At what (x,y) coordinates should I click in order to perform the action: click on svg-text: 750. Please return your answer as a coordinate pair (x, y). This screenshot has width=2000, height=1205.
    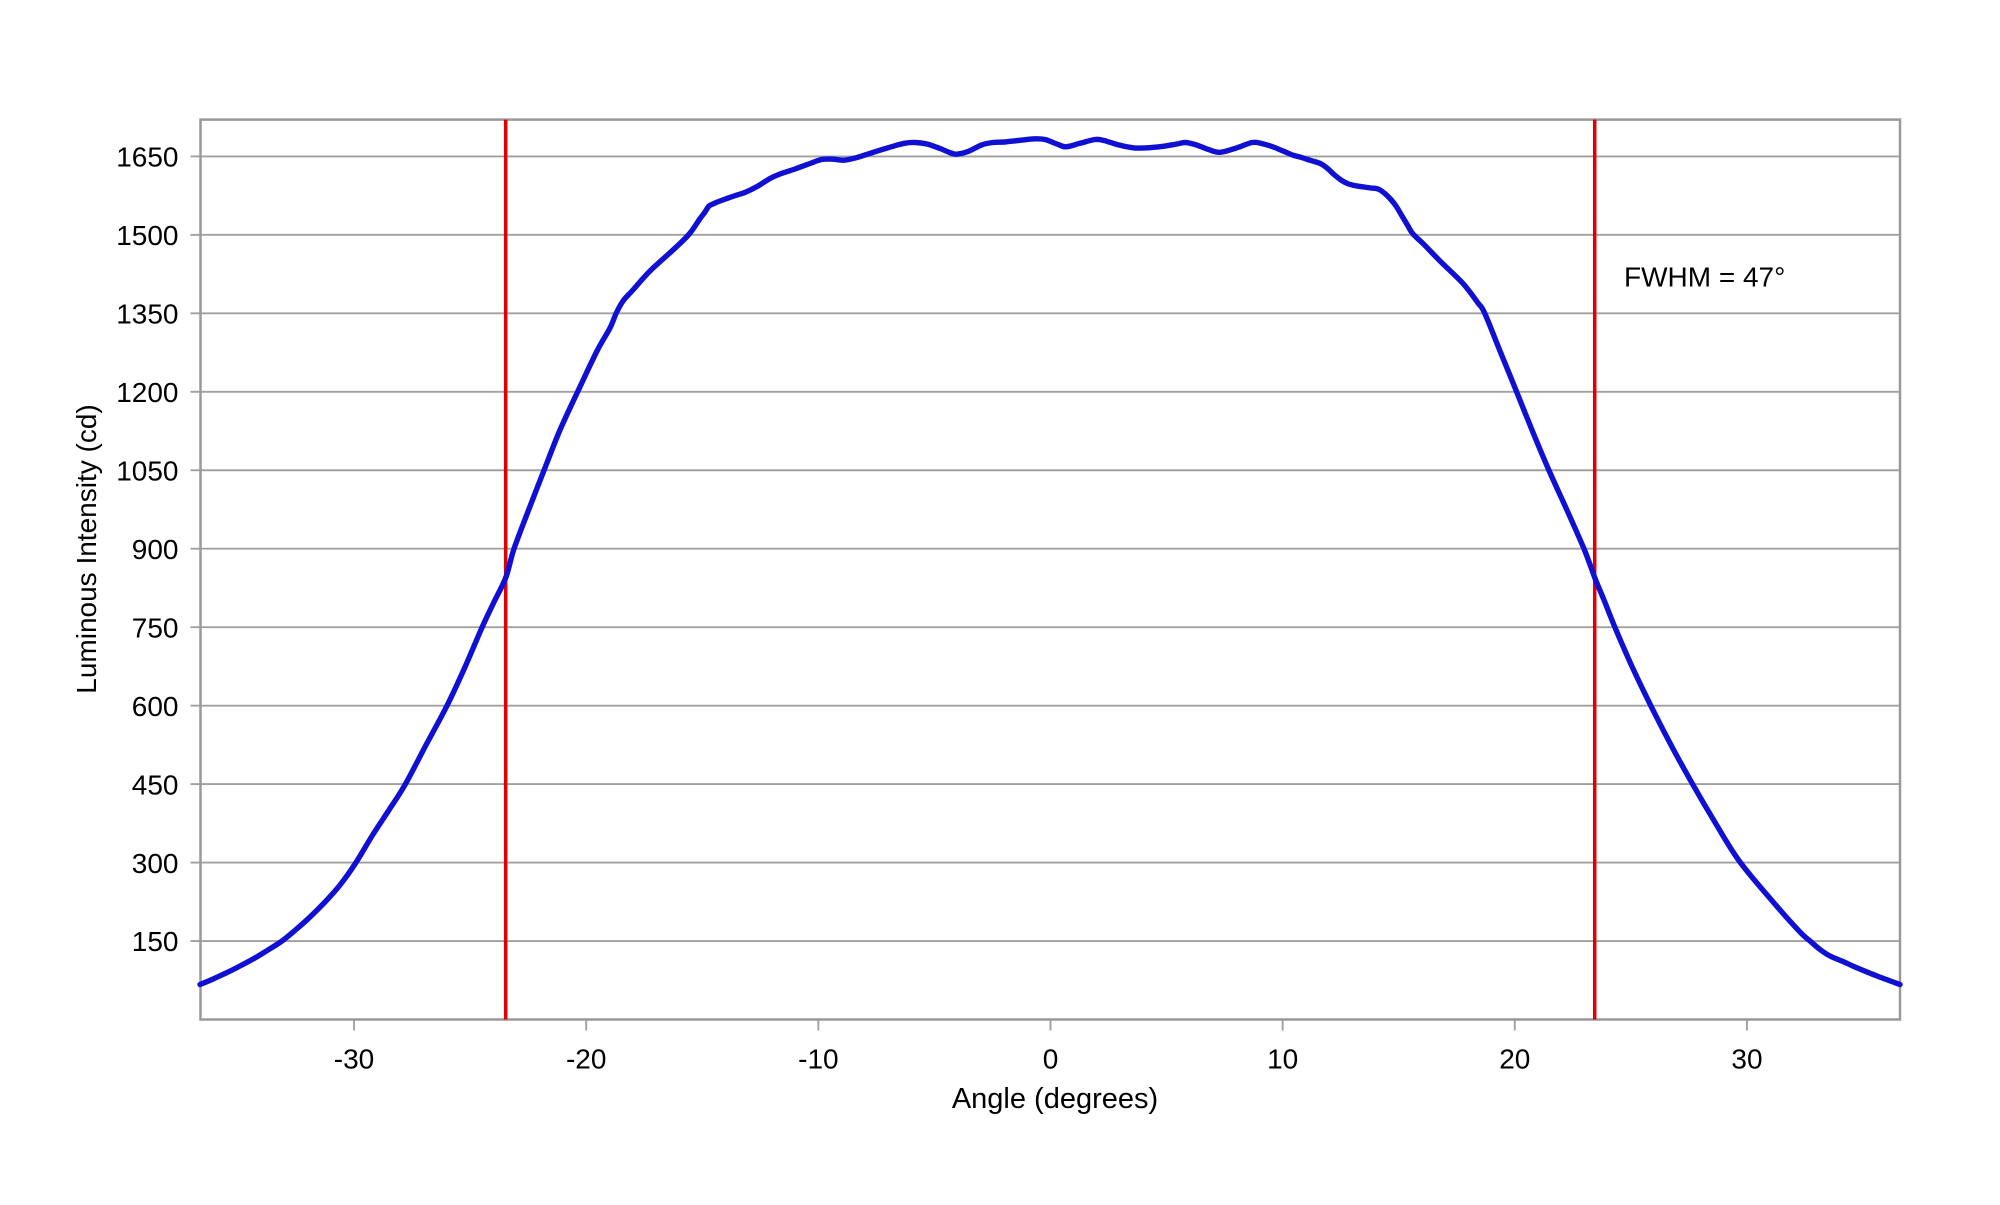
    Looking at the image, I should click on (155, 627).